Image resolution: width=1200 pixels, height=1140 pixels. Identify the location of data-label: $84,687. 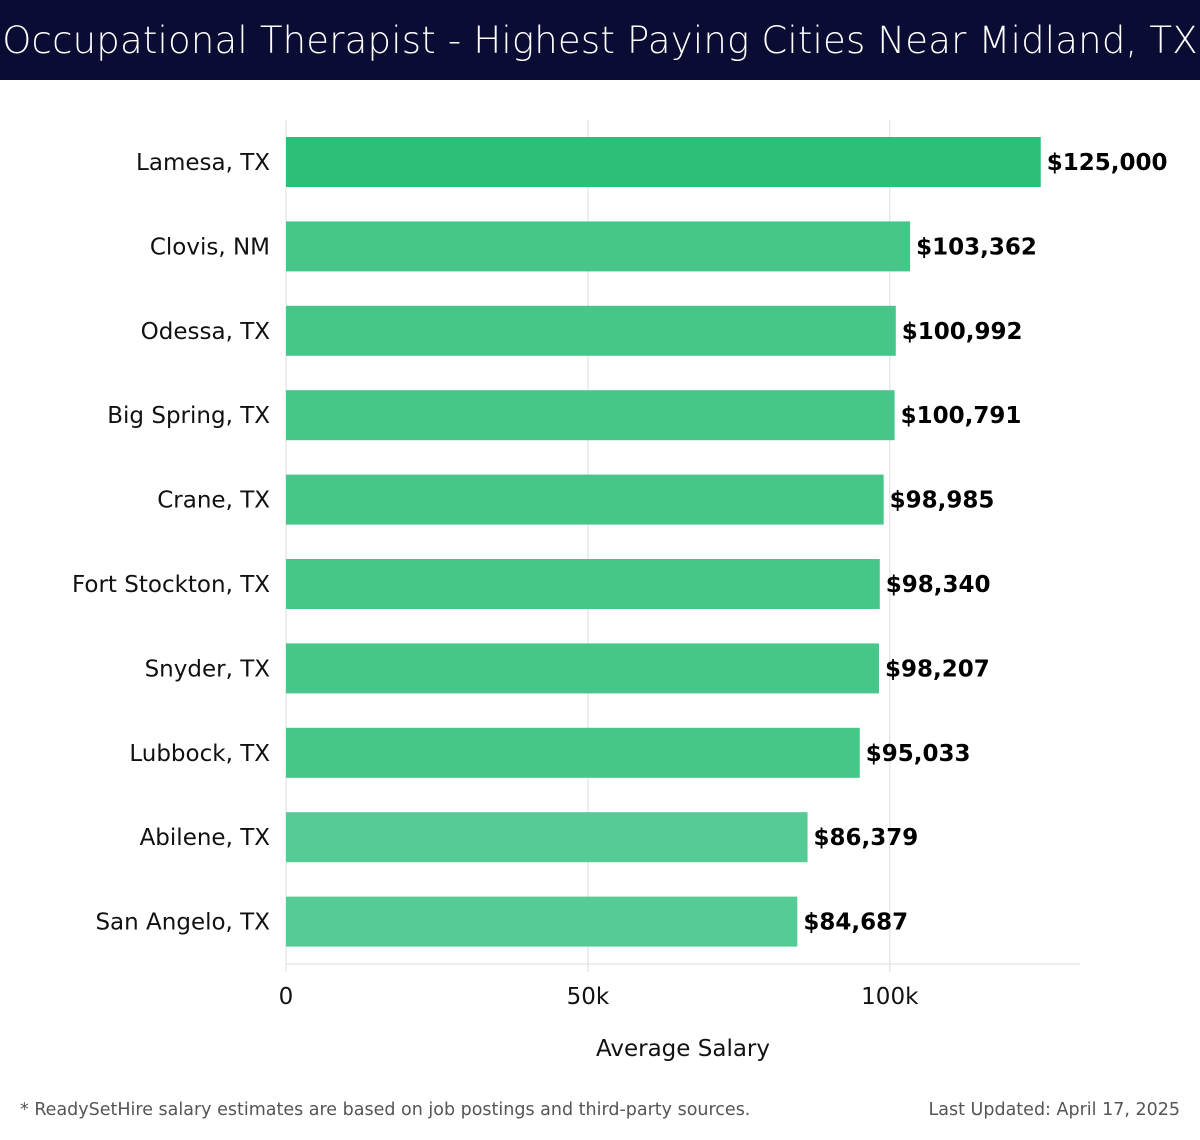
(855, 923).